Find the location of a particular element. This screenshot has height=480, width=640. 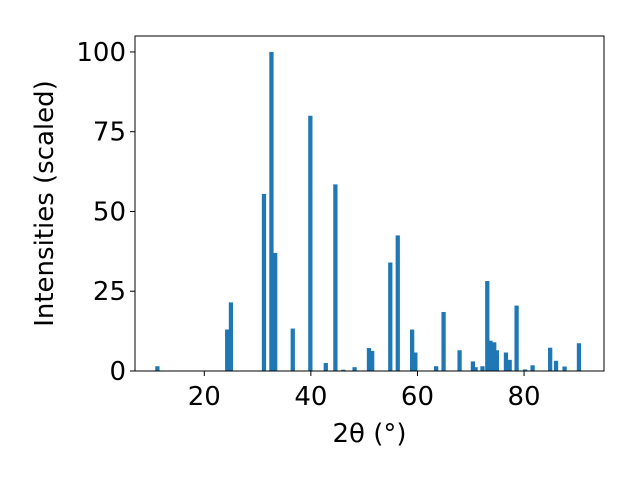

x-tick-label: 60 is located at coordinates (417, 397).